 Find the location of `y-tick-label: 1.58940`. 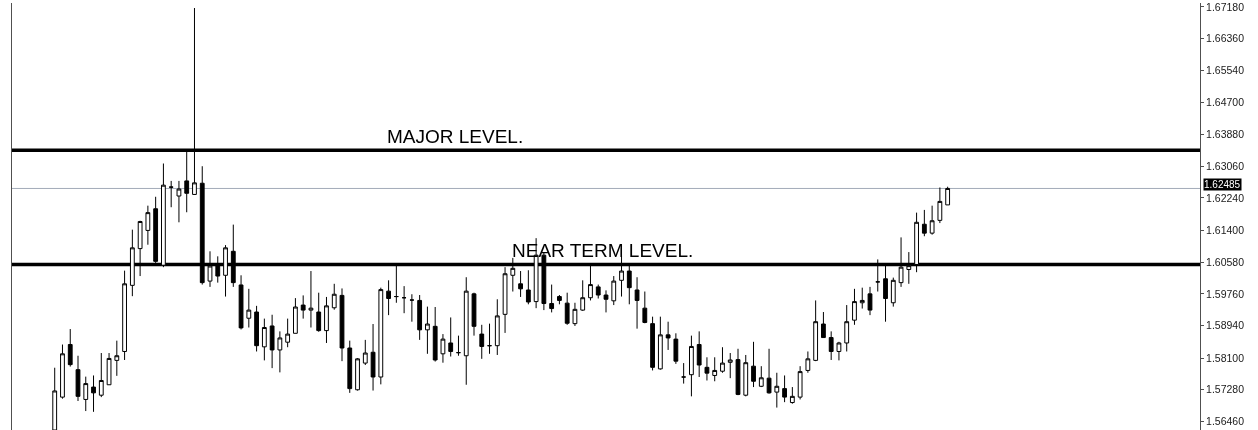

y-tick-label: 1.58940 is located at coordinates (1225, 325).